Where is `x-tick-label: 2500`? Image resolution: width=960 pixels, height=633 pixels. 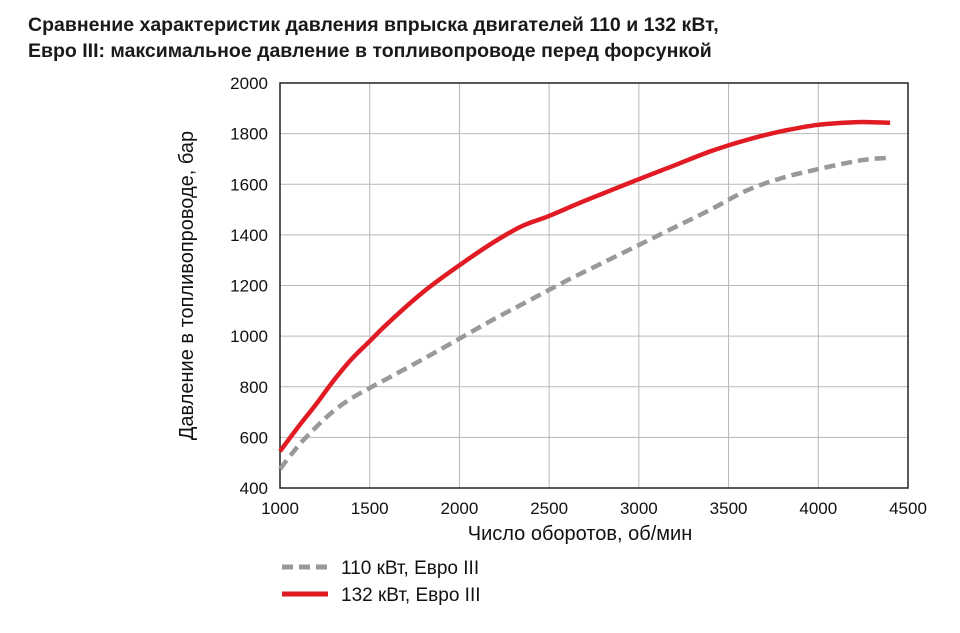 x-tick-label: 2500 is located at coordinates (549, 508).